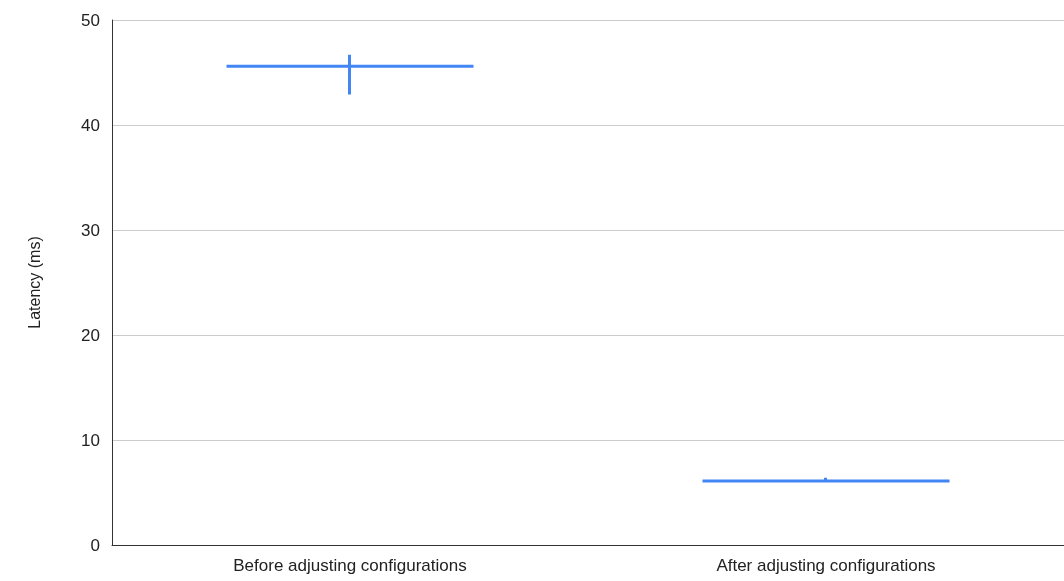  Describe the element at coordinates (90, 440) in the screenshot. I see `y-tick-label: 10` at that location.